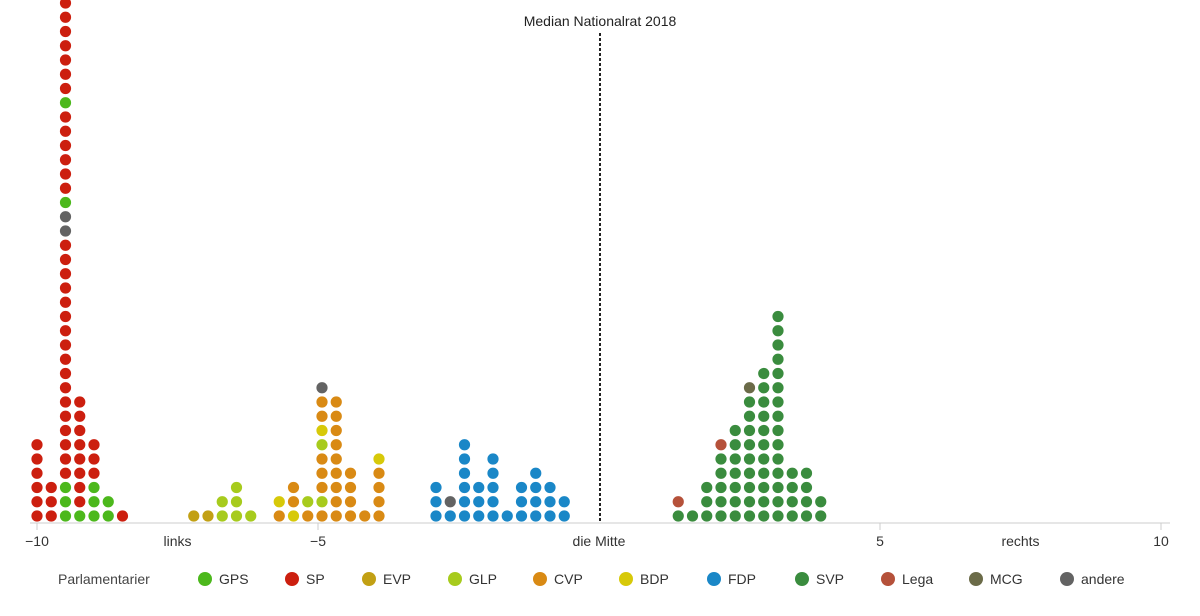  Describe the element at coordinates (654, 579) in the screenshot. I see `legend-label-bdp: BDP` at that location.